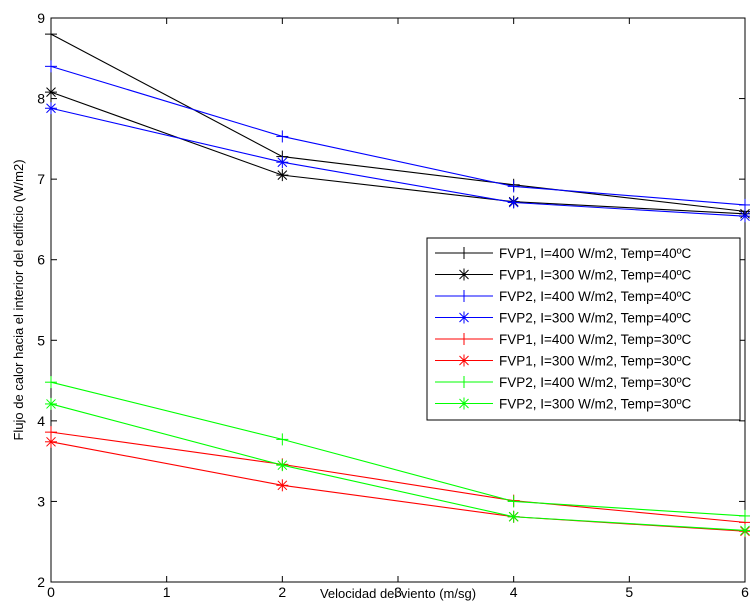 The image size is (750, 602). I want to click on legend-label: FVP1, I=400 W/m2, Temp=40ºC, so click(595, 253).